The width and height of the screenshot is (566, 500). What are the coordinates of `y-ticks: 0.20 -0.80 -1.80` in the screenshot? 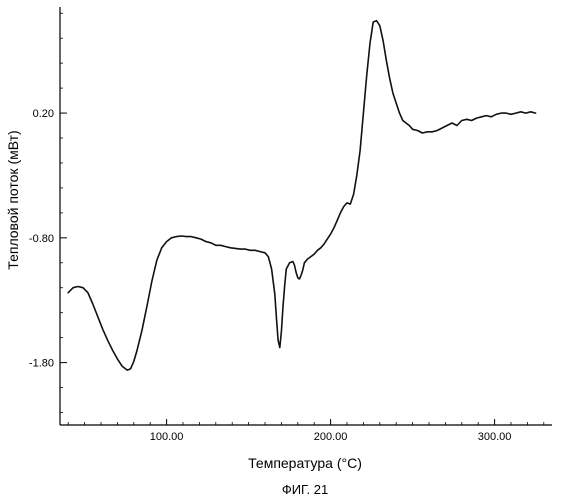 It's located at (48, 239).